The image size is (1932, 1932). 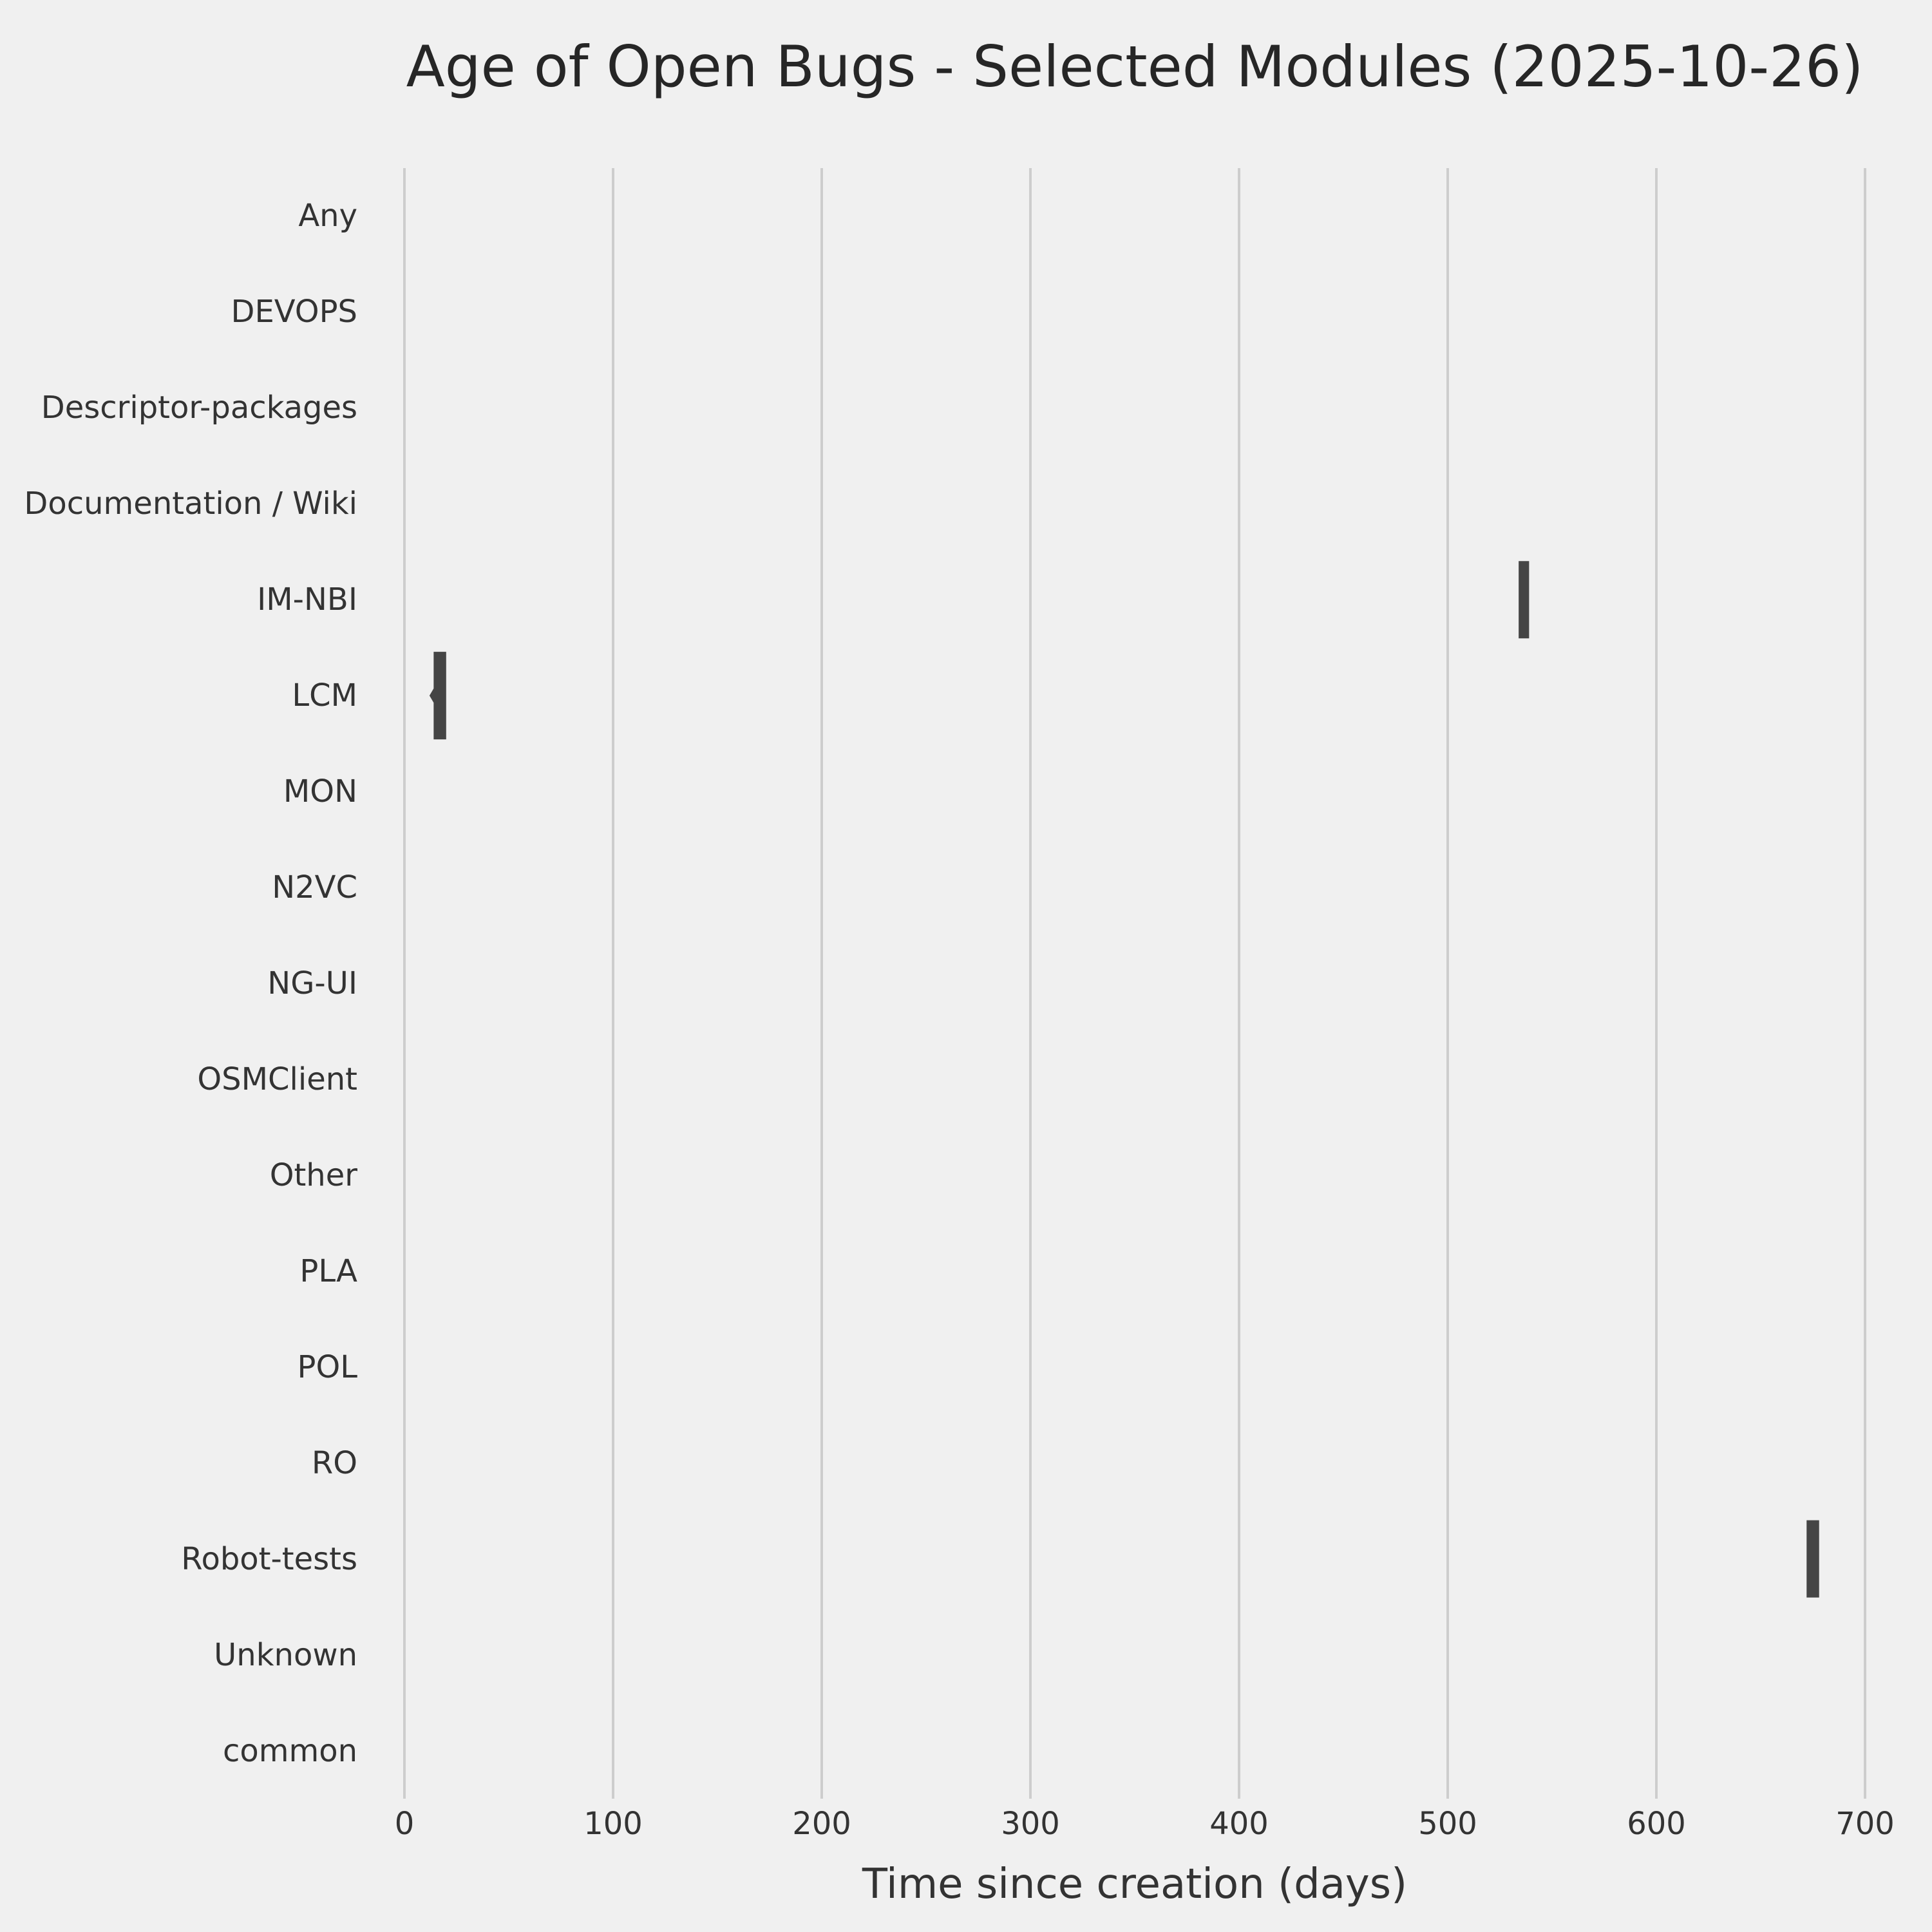 What do you see at coordinates (320, 791) in the screenshot?
I see `y-tick-label: MON` at bounding box center [320, 791].